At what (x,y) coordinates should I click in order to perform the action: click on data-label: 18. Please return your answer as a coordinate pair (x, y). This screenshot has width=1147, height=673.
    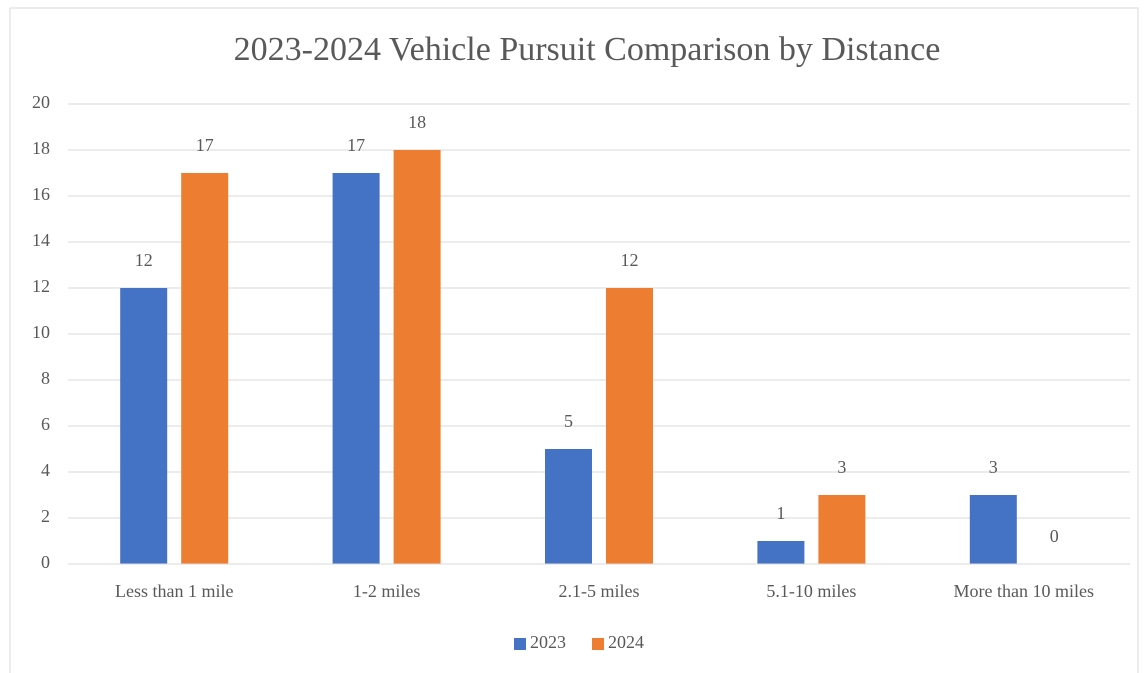
    Looking at the image, I should click on (417, 122).